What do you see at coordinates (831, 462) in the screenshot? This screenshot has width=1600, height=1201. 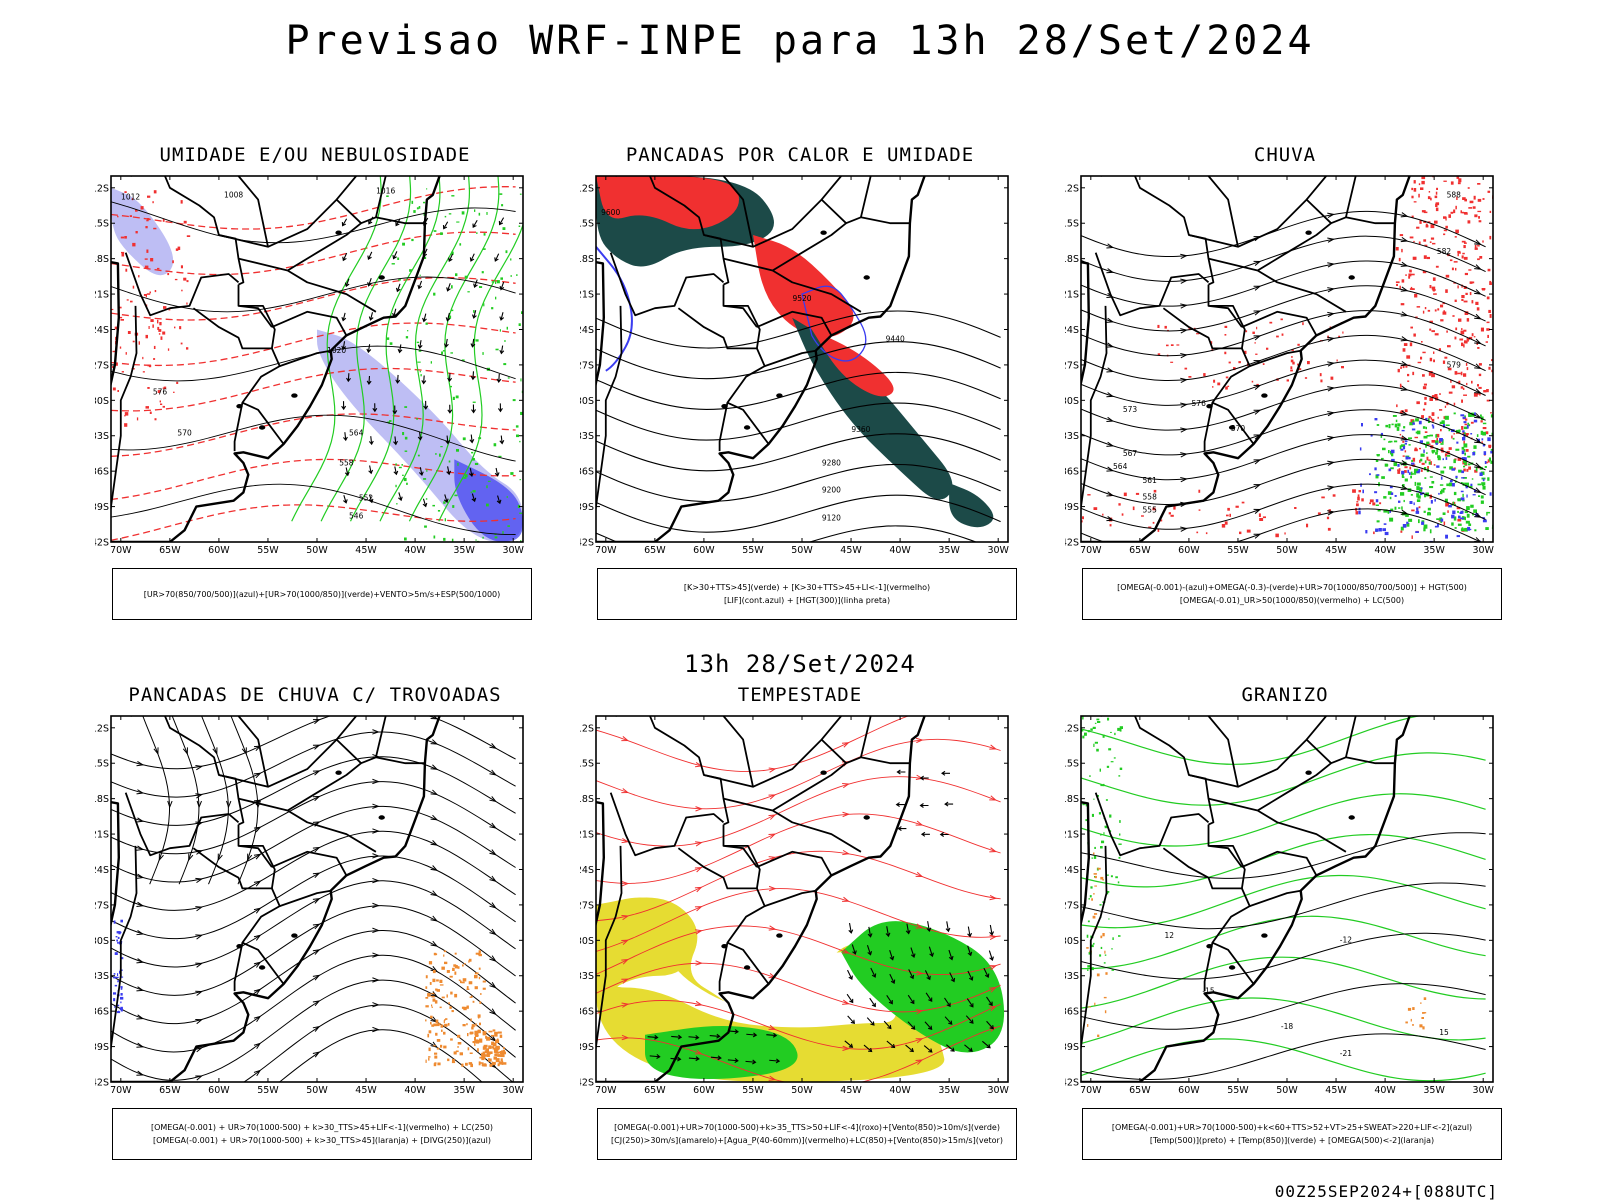 I see `contour-label: 9280` at bounding box center [831, 462].